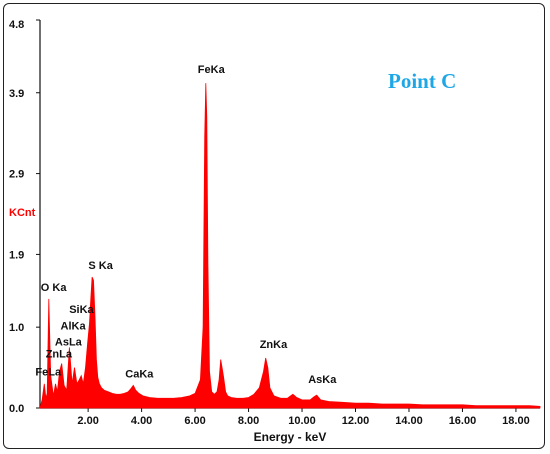 The image size is (550, 454). Describe the element at coordinates (194, 421) in the screenshot. I see `x-tick-label: 6.00` at that location.